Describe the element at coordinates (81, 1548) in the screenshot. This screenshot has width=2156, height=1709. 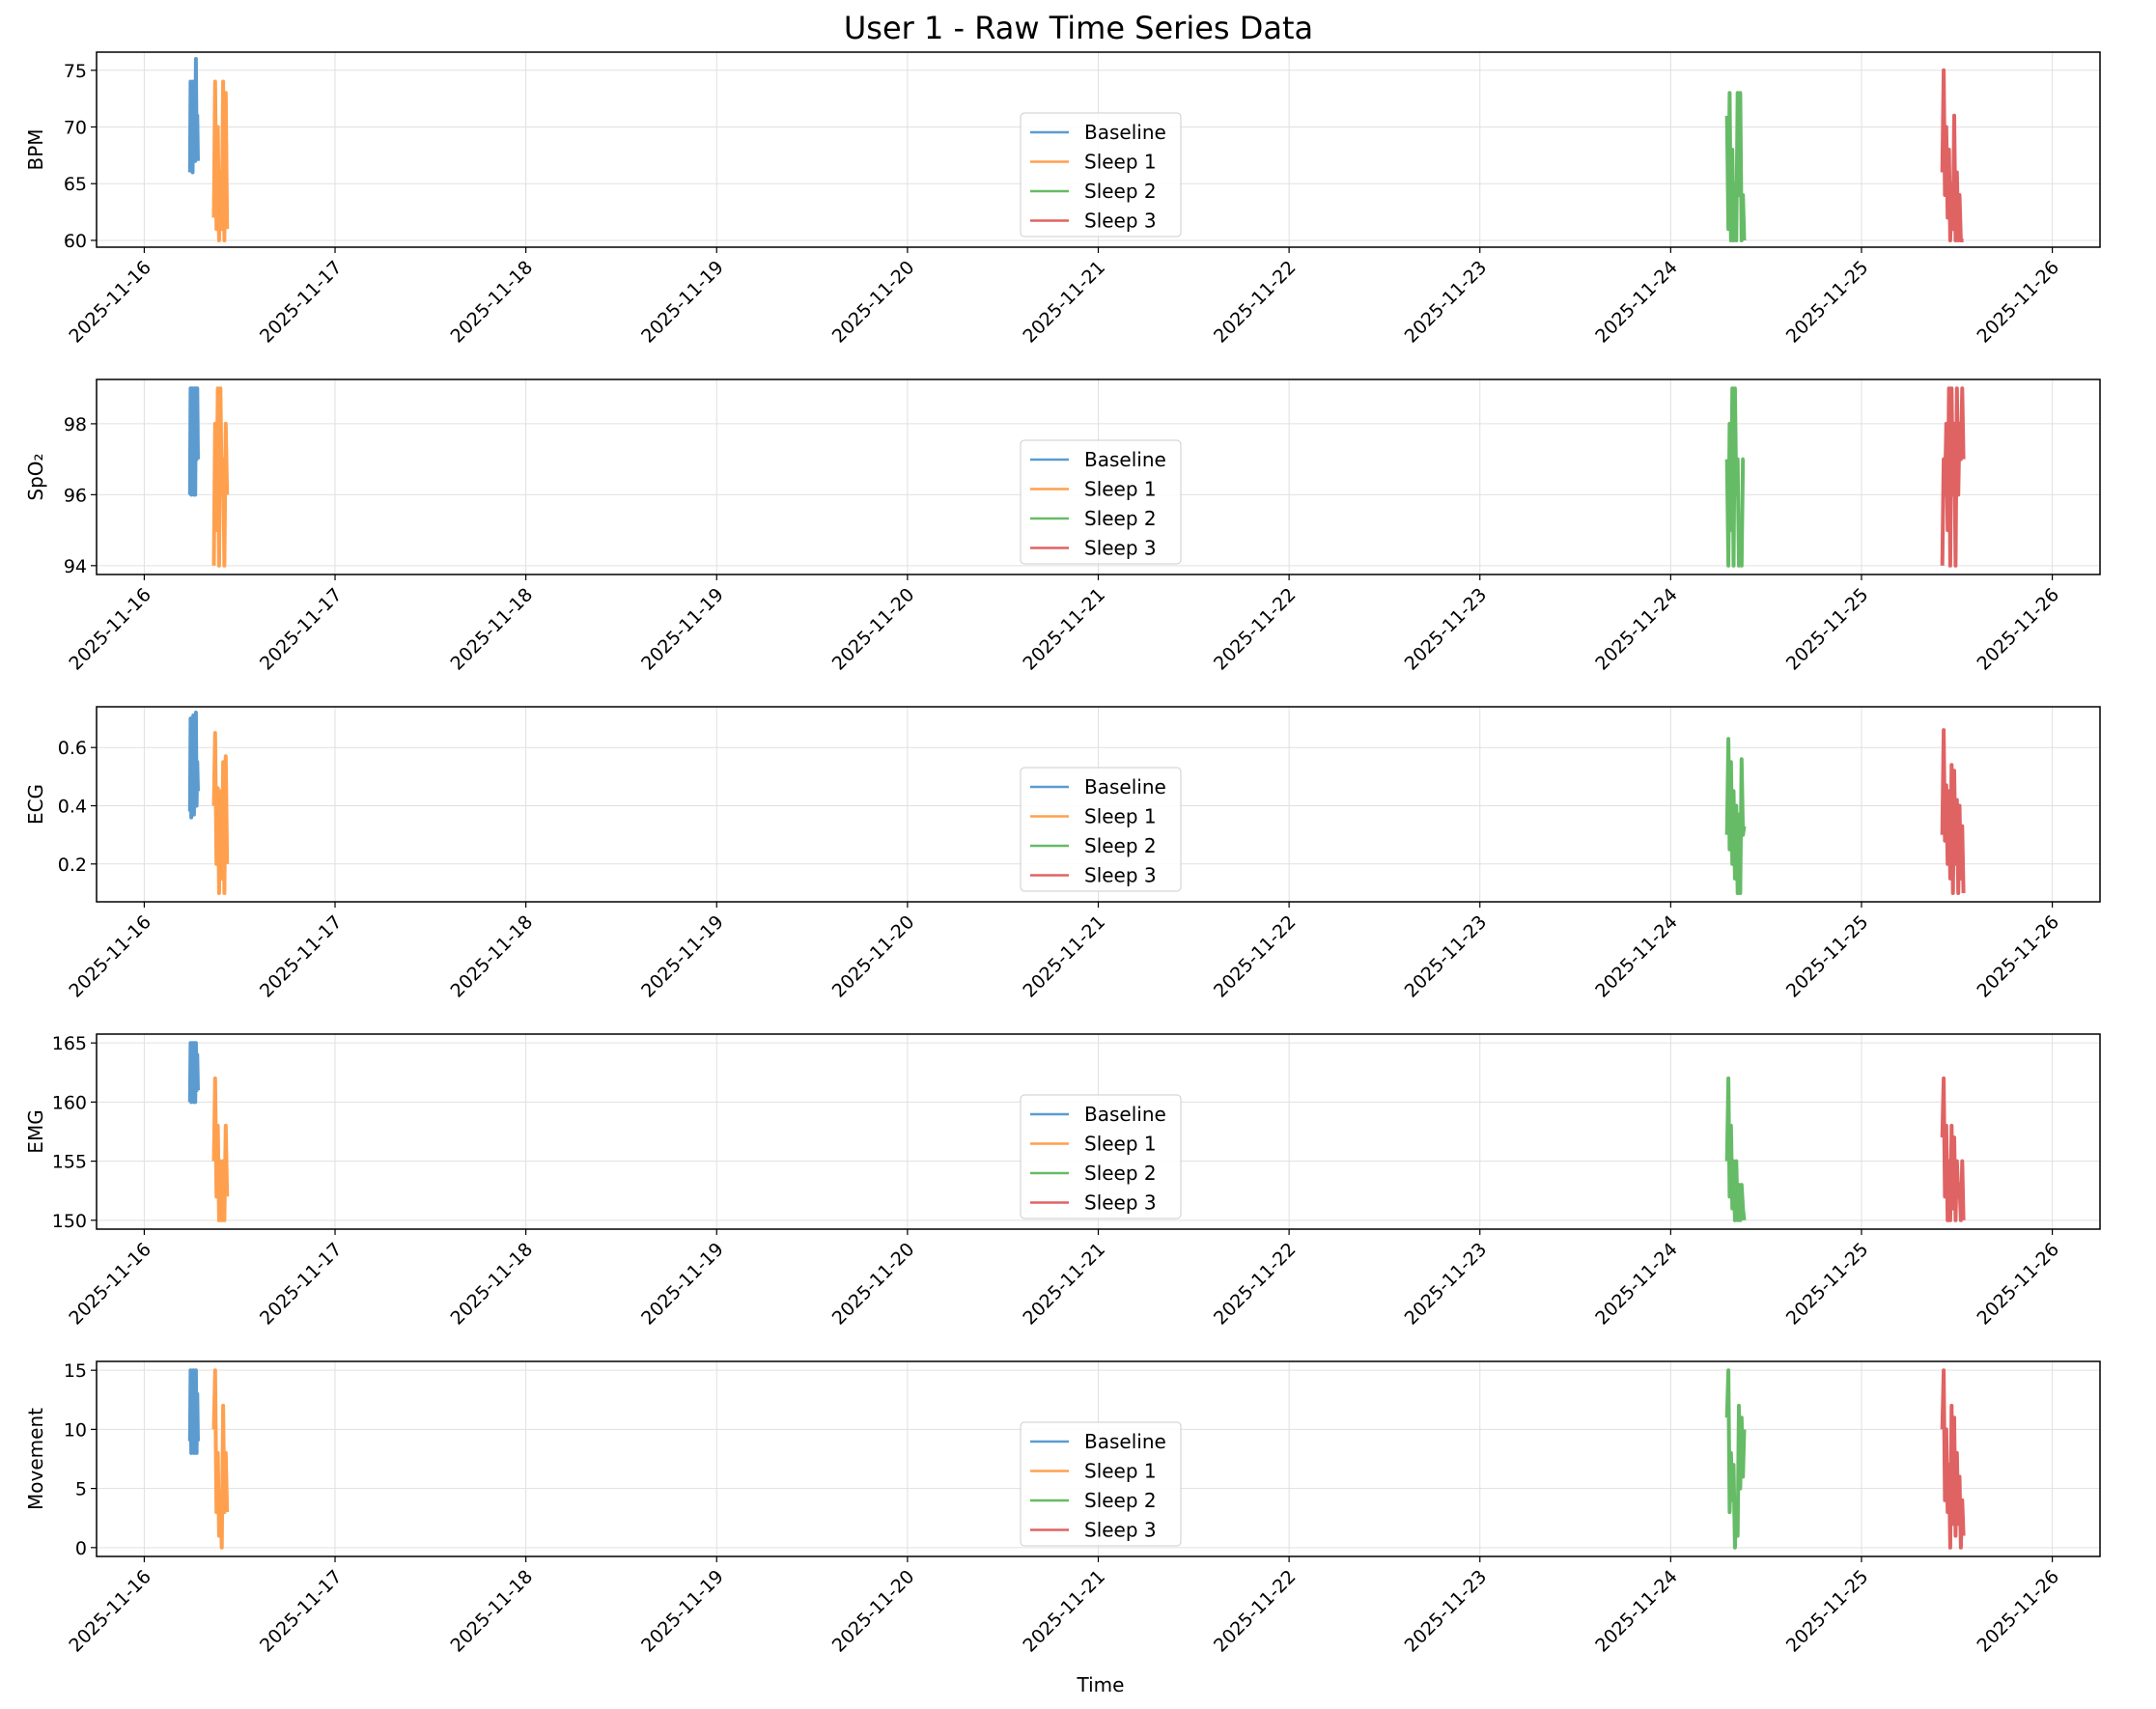
I see `y-tick-label: 0` at that location.